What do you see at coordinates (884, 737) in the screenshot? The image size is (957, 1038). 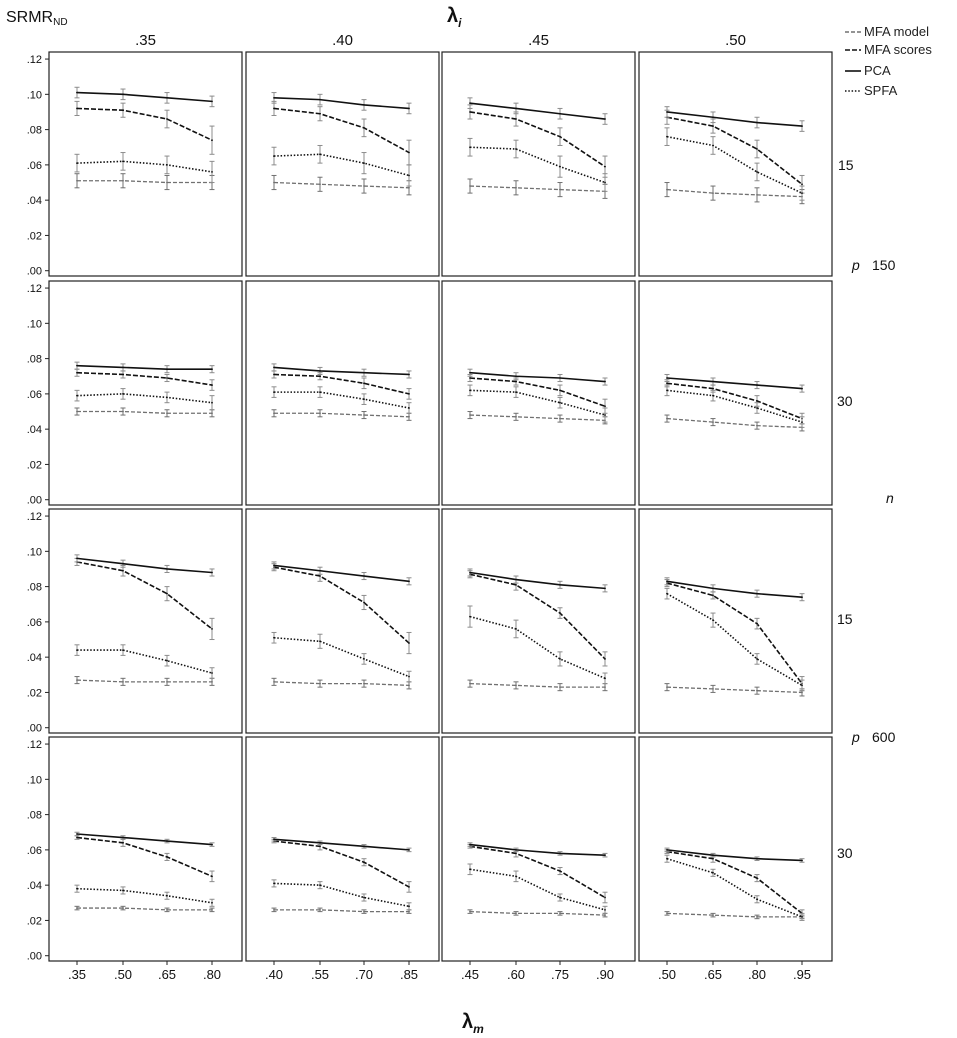 I see `p-value-2: 600` at bounding box center [884, 737].